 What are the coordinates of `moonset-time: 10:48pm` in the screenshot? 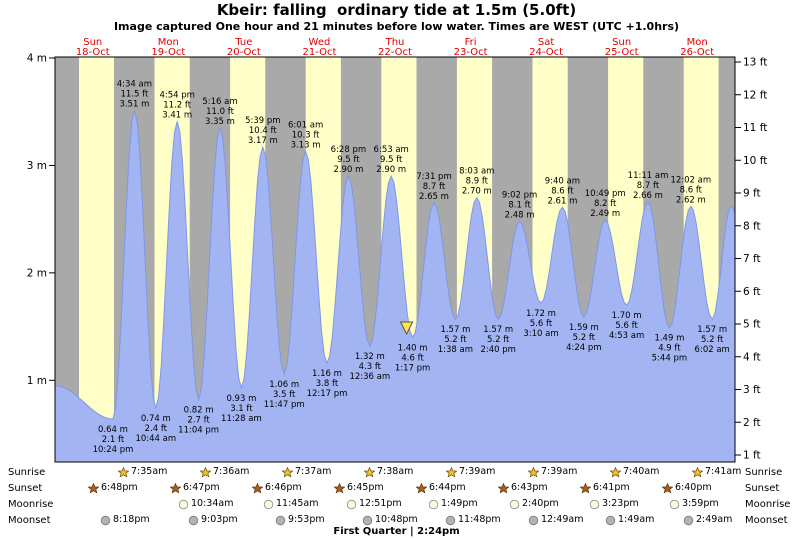 It's located at (396, 519).